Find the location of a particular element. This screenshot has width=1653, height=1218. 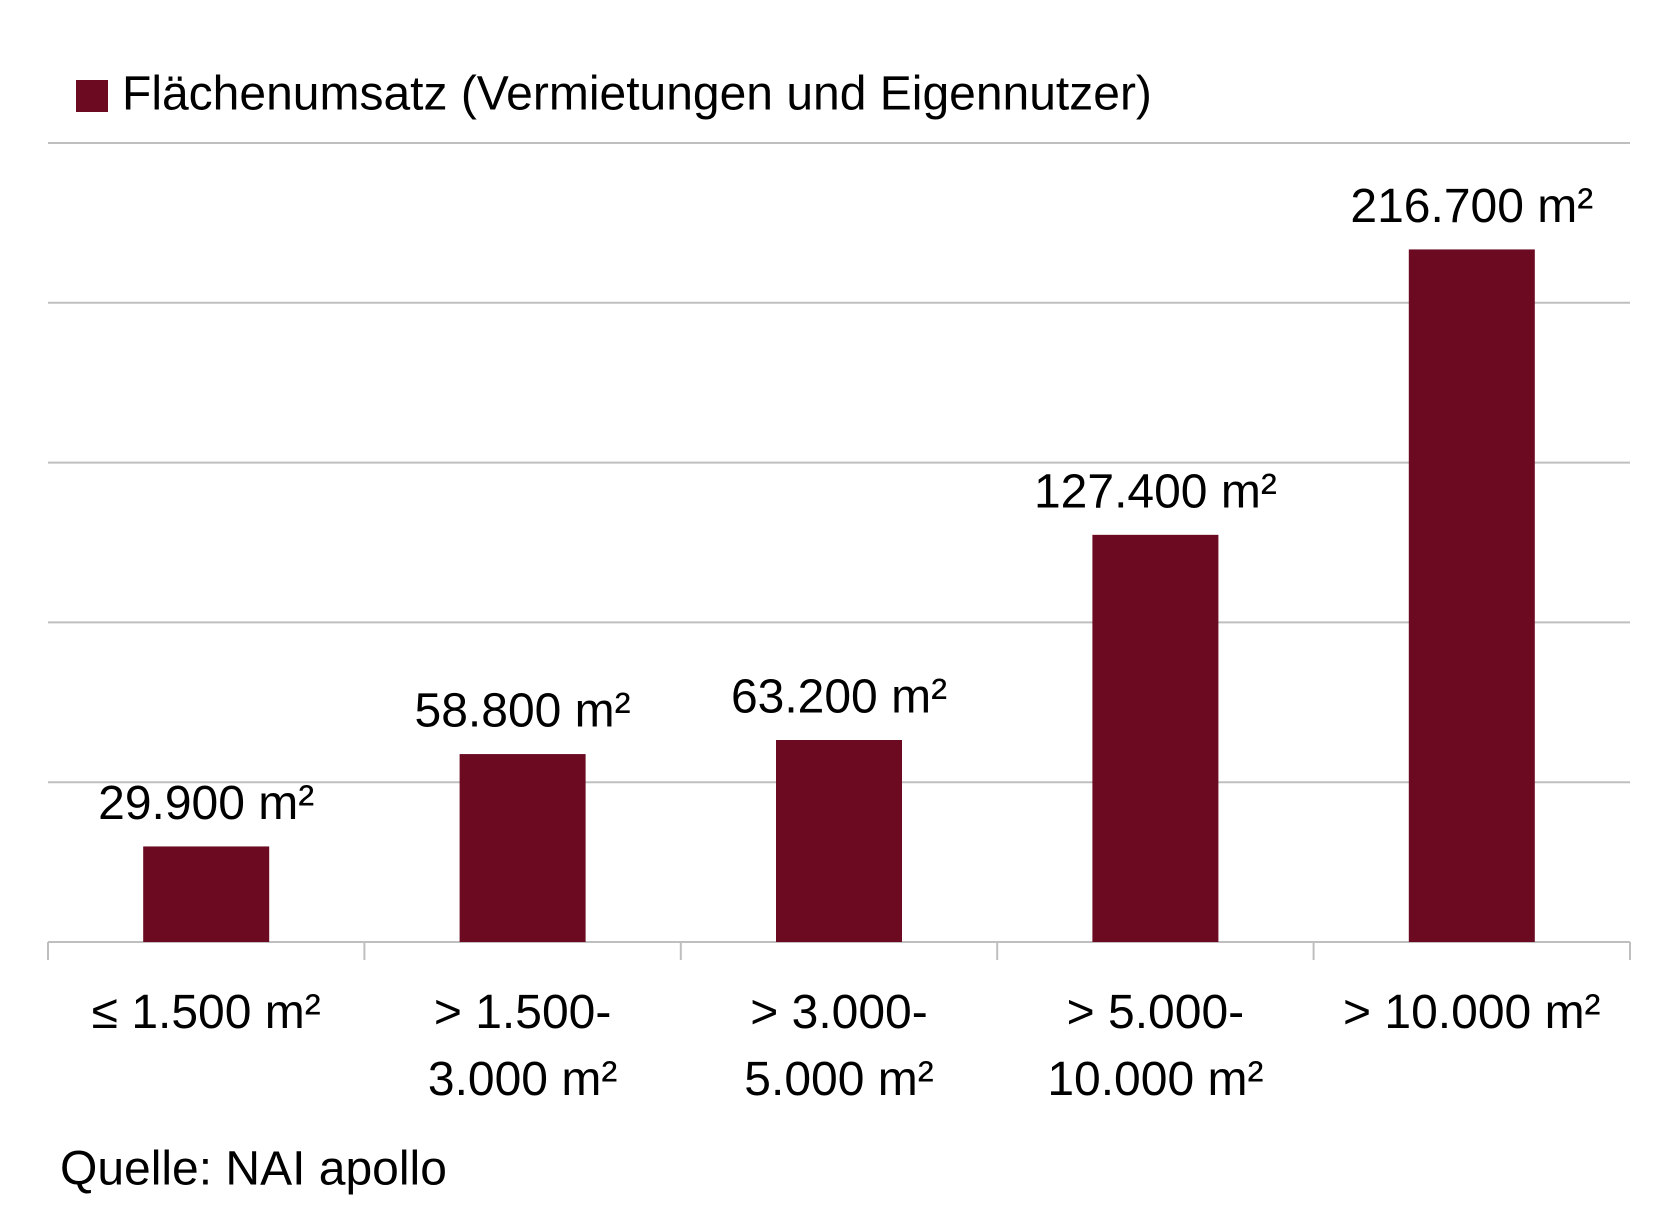

legend-swatch is located at coordinates (92, 96).